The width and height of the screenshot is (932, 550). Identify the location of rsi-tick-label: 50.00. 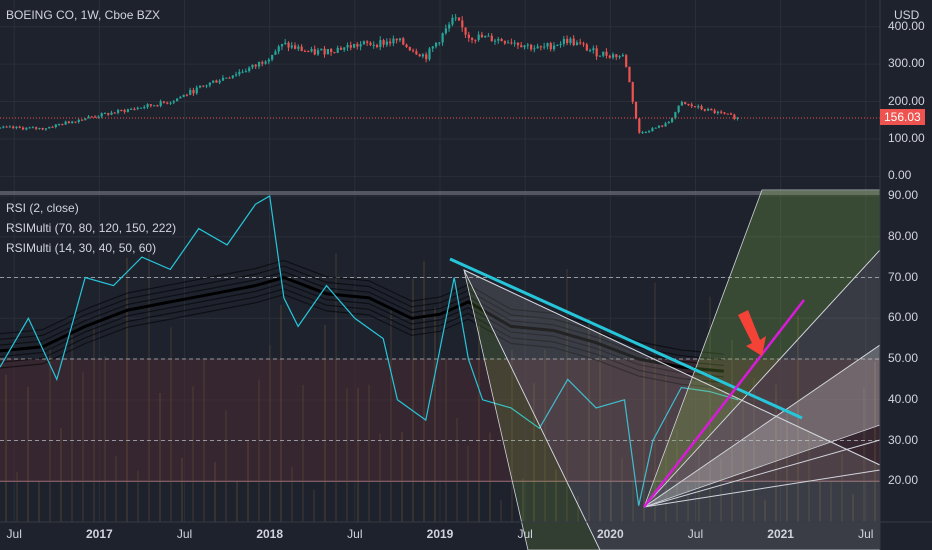
(903, 358).